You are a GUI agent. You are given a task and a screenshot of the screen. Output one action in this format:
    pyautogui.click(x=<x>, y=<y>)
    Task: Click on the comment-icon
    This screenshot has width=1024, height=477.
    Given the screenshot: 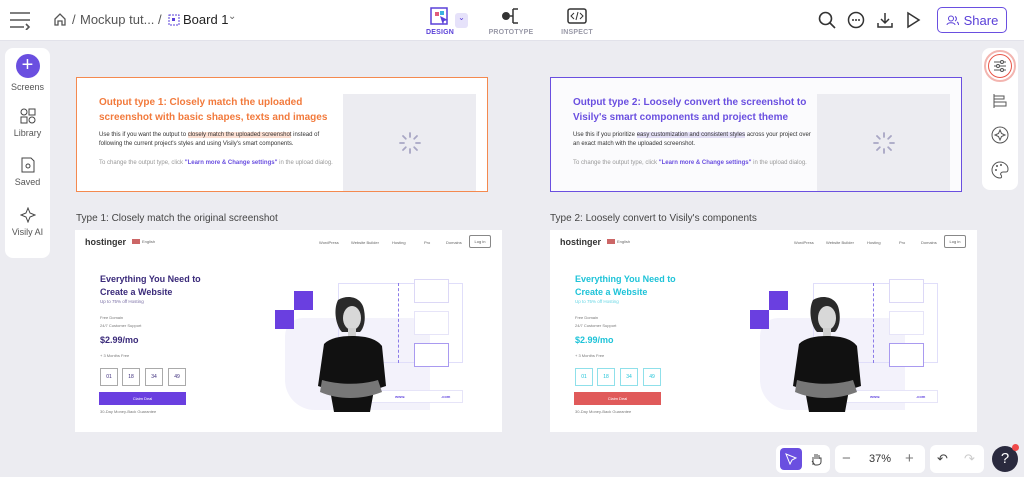 What is the action you would take?
    pyautogui.click(x=856, y=20)
    